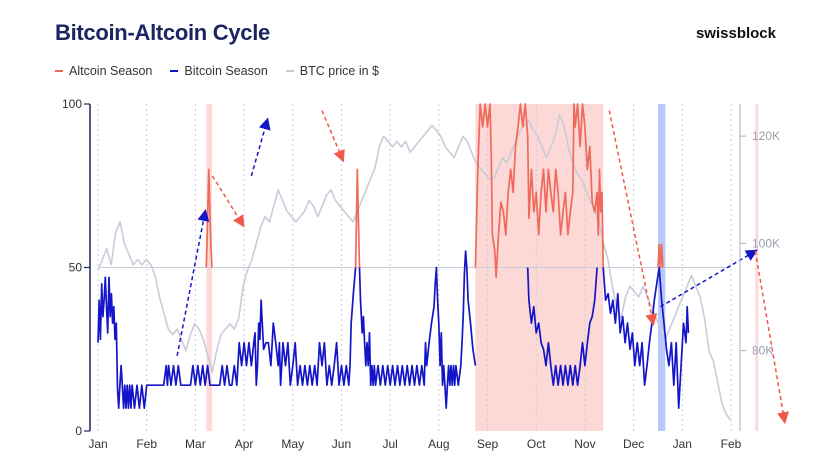  I want to click on x-tick-label-12: Jan, so click(682, 444).